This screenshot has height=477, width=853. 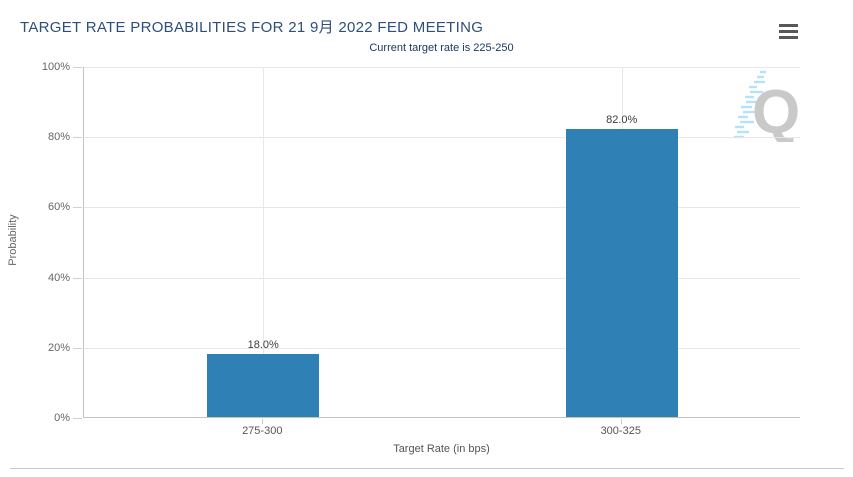 What do you see at coordinates (62, 418) in the screenshot?
I see `y-tick-label: 0%` at bounding box center [62, 418].